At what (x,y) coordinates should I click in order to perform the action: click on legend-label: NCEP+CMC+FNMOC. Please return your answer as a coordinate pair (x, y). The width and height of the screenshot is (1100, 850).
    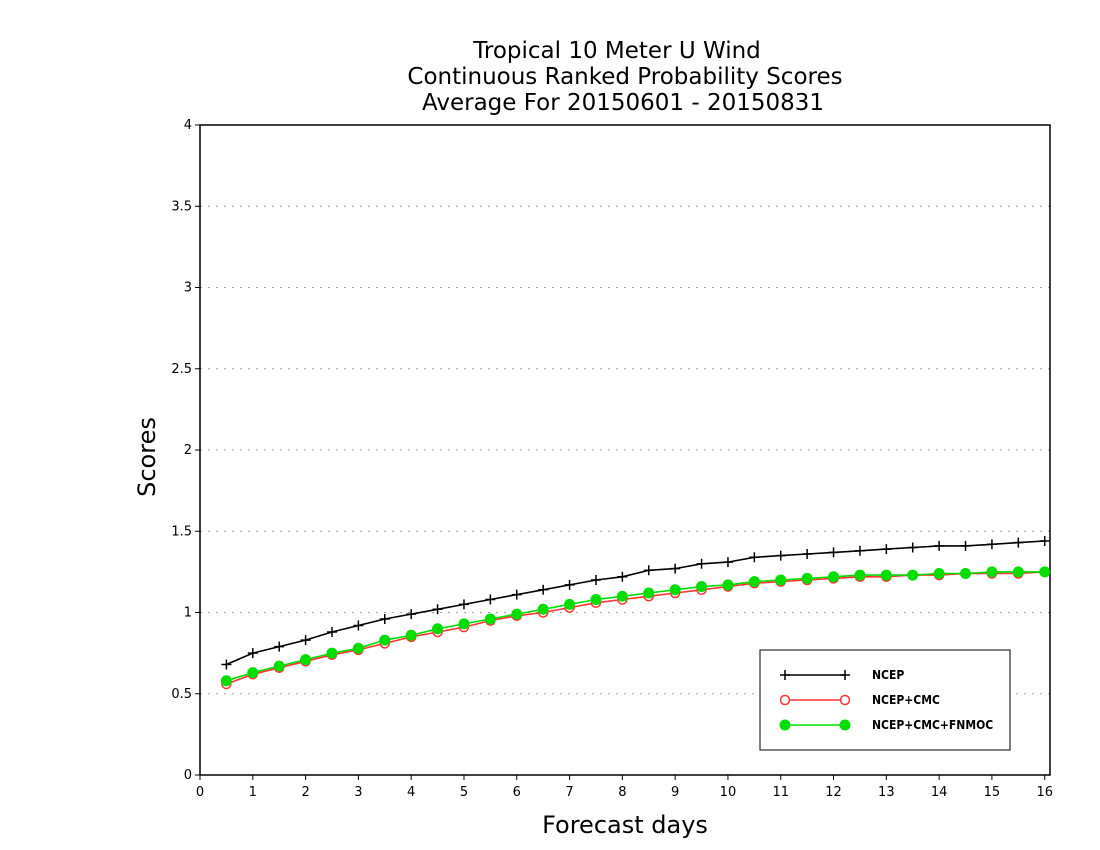
    Looking at the image, I should click on (932, 725).